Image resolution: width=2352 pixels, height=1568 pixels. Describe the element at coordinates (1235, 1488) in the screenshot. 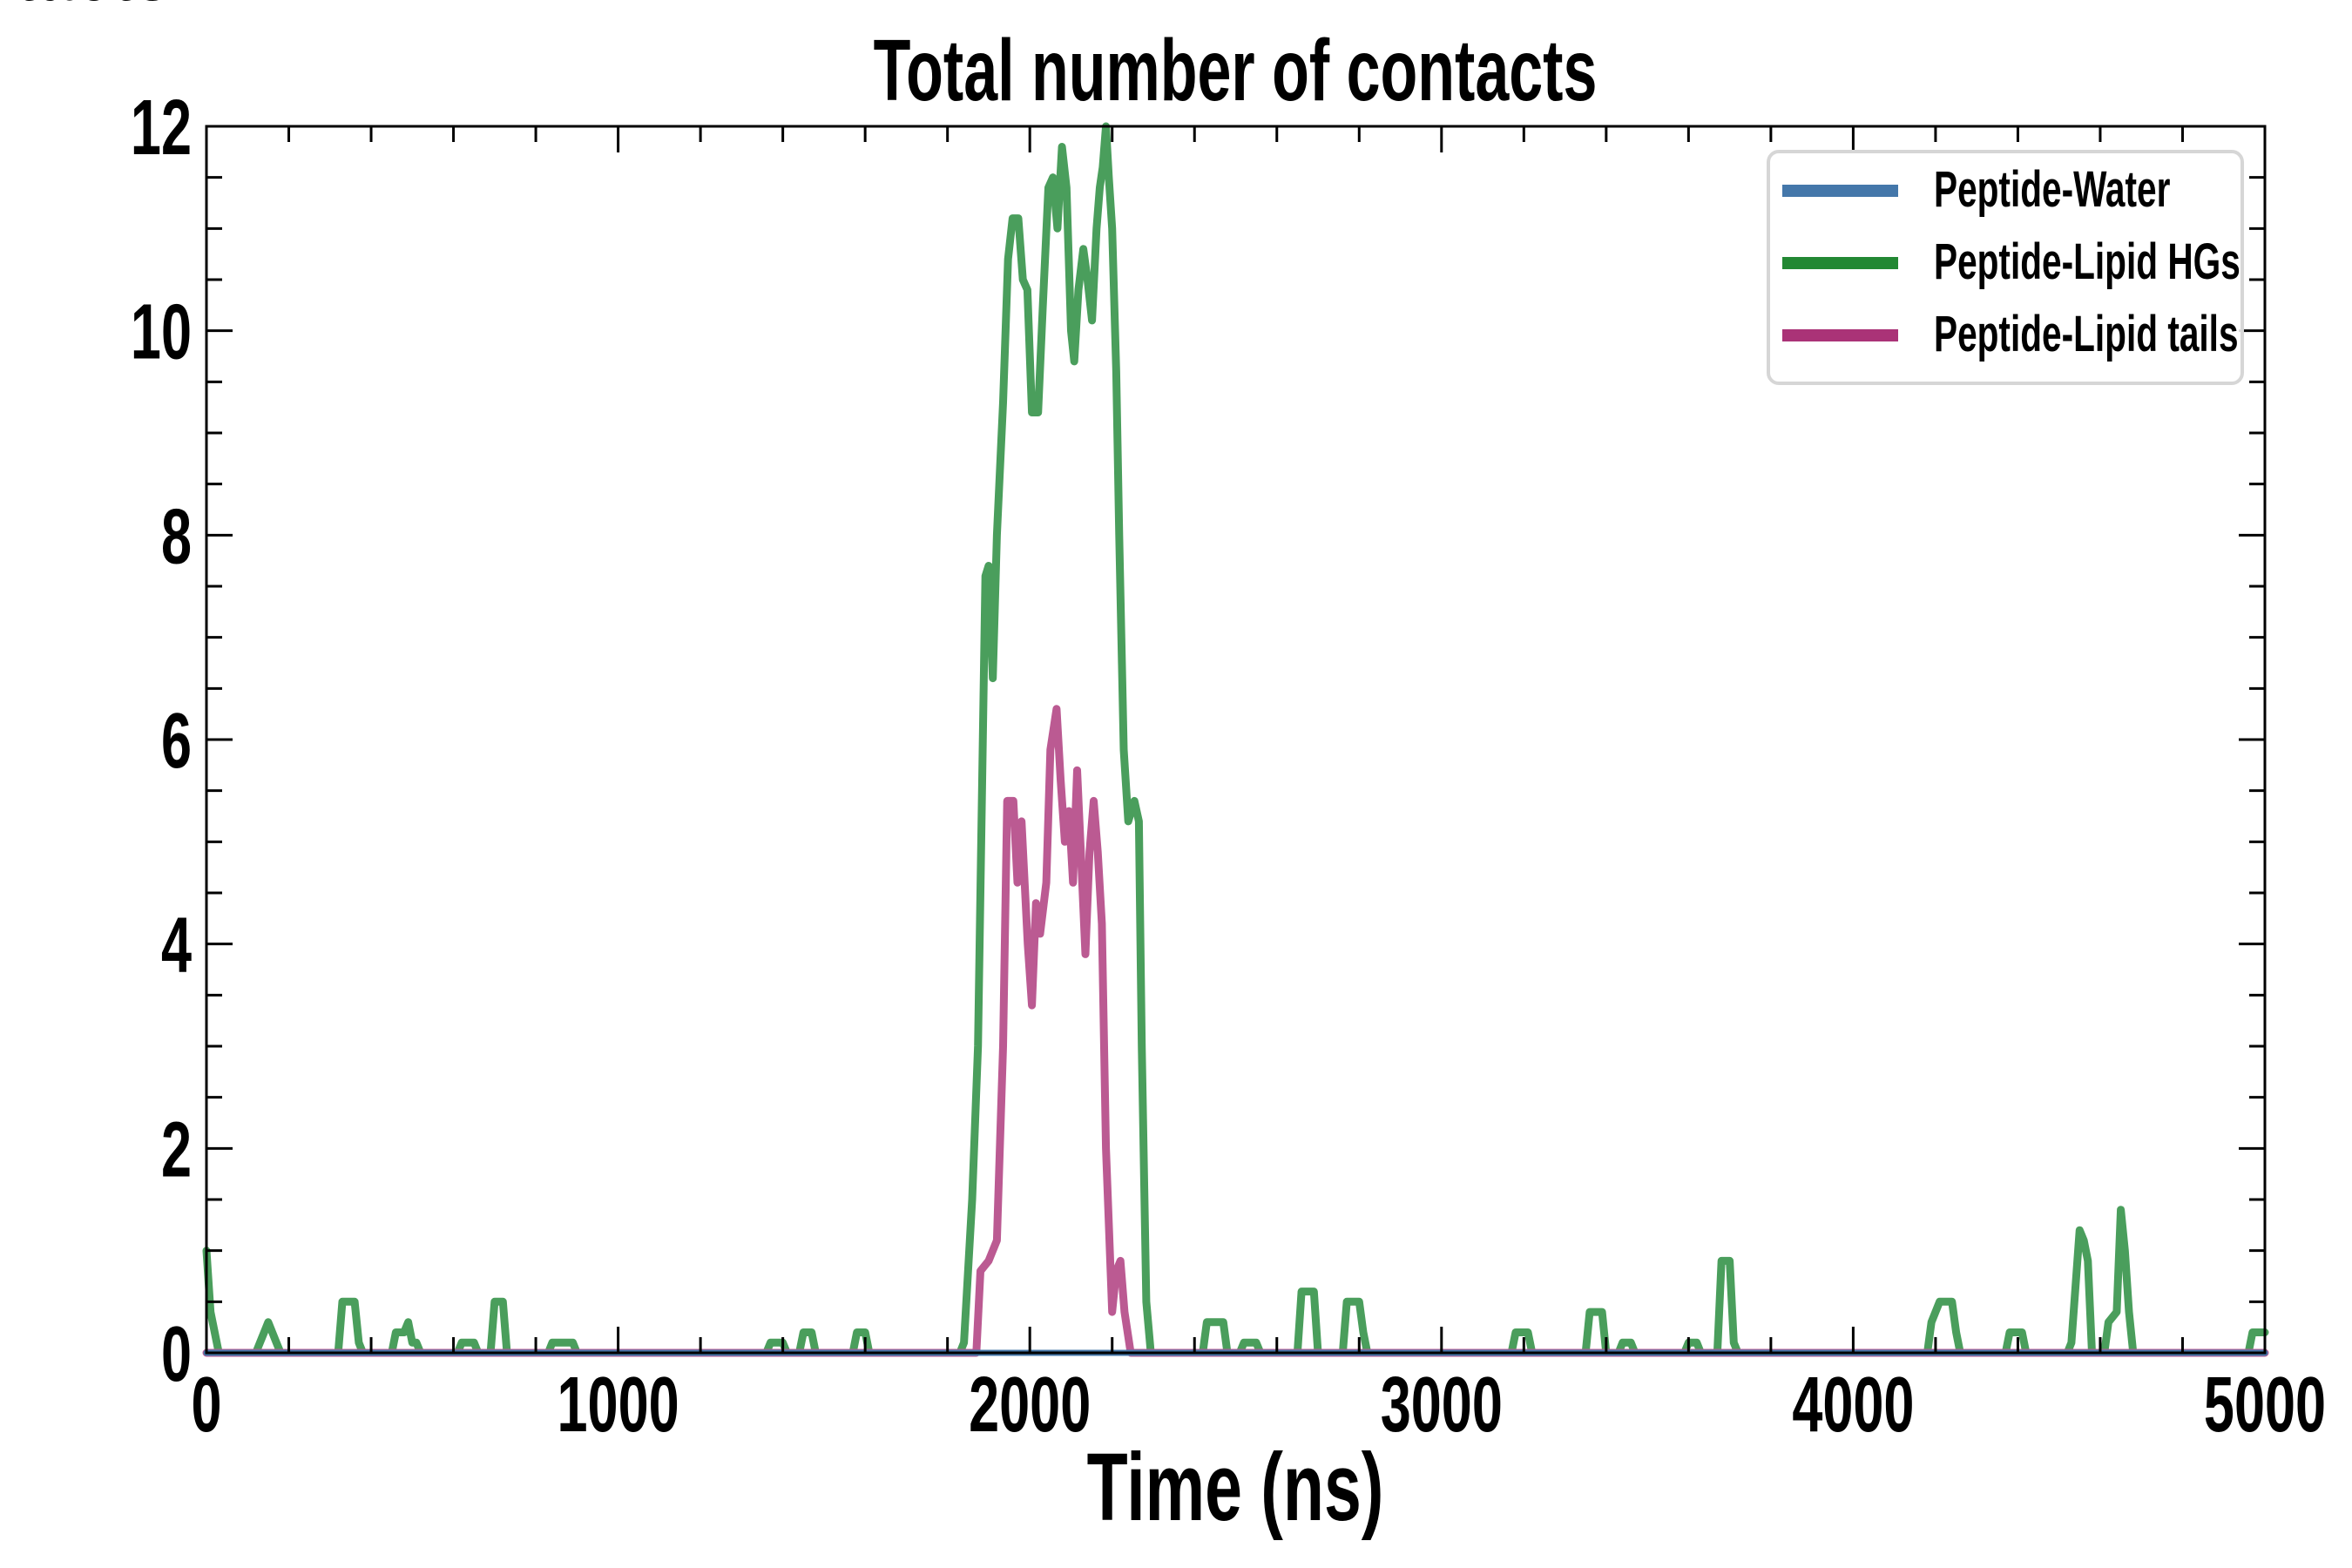

I see `x-axis-label: Time (ns)` at that location.